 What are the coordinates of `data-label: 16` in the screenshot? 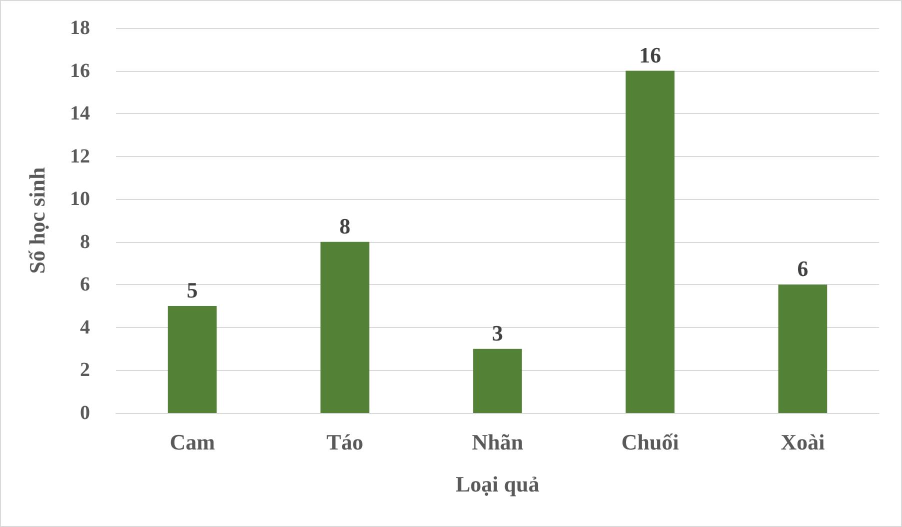 It's located at (650, 55).